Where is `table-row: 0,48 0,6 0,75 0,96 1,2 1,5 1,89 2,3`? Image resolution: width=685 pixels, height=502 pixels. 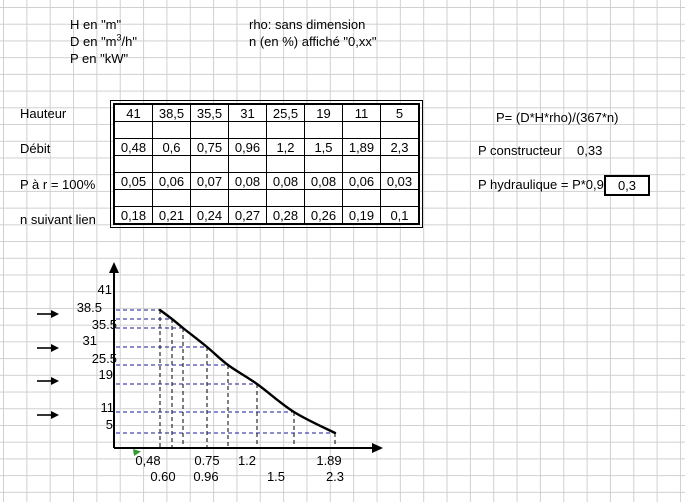 table-row: 0,48 0,6 0,75 0,96 1,2 1,5 1,89 2,3 is located at coordinates (266, 147).